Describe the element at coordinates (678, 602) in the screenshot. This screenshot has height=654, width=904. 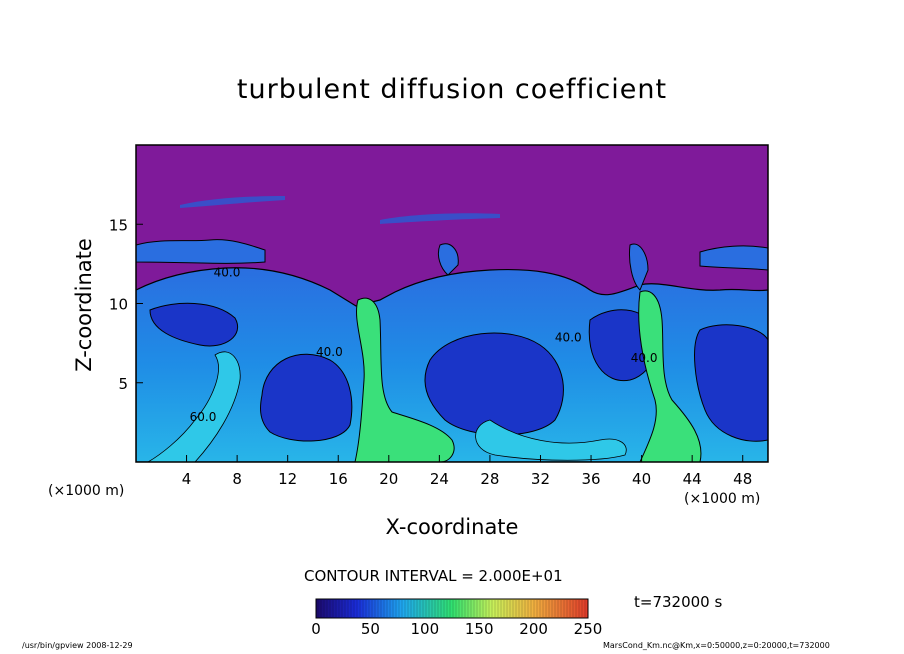
I see `time-label: t=732000 s` at that location.